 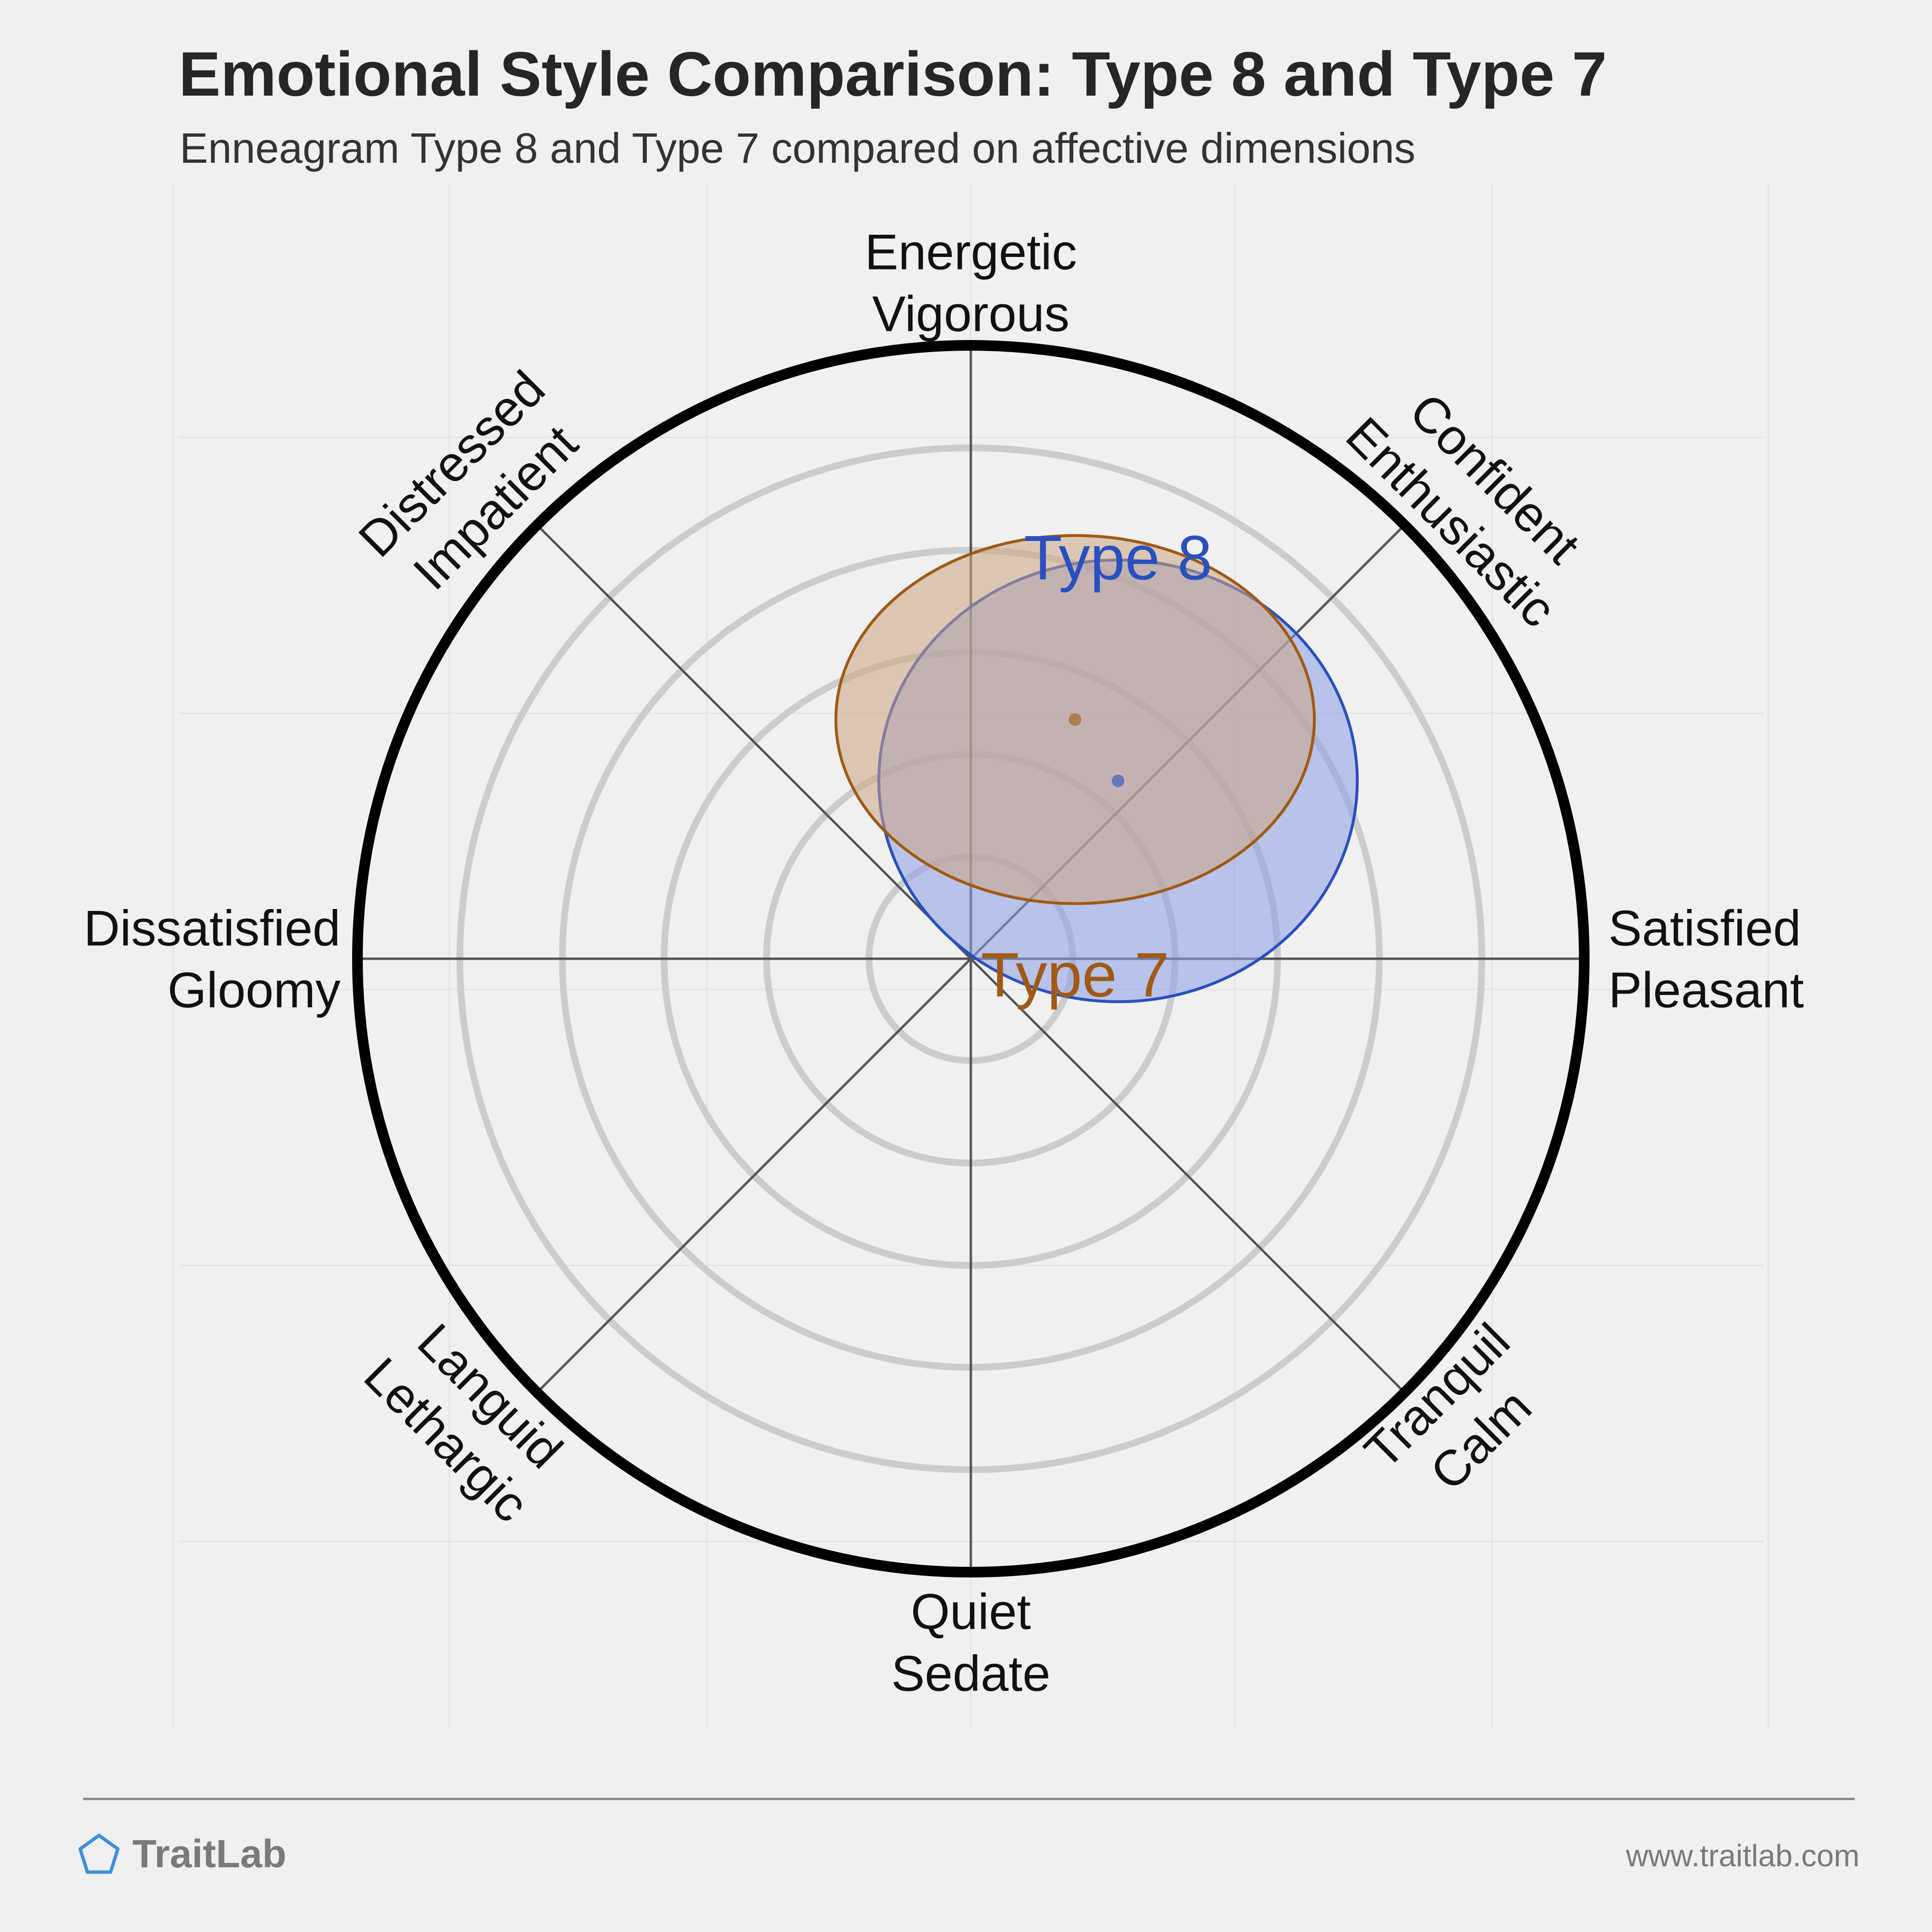 I want to click on axis-label-top: Energetic Vigorous, so click(x=971, y=283).